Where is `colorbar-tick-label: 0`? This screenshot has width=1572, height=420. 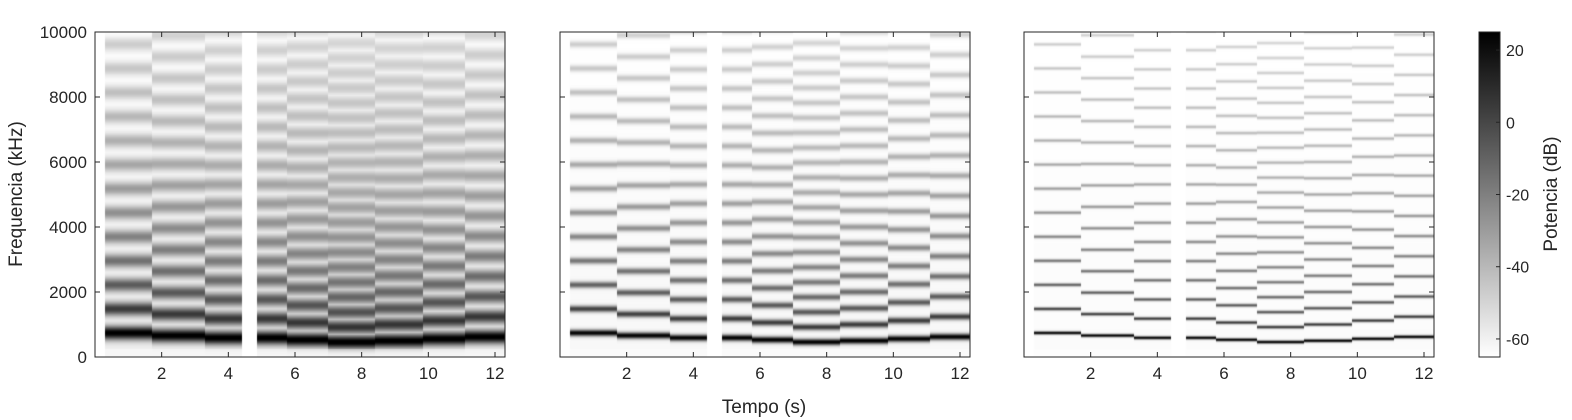 colorbar-tick-label: 0 is located at coordinates (1510, 123).